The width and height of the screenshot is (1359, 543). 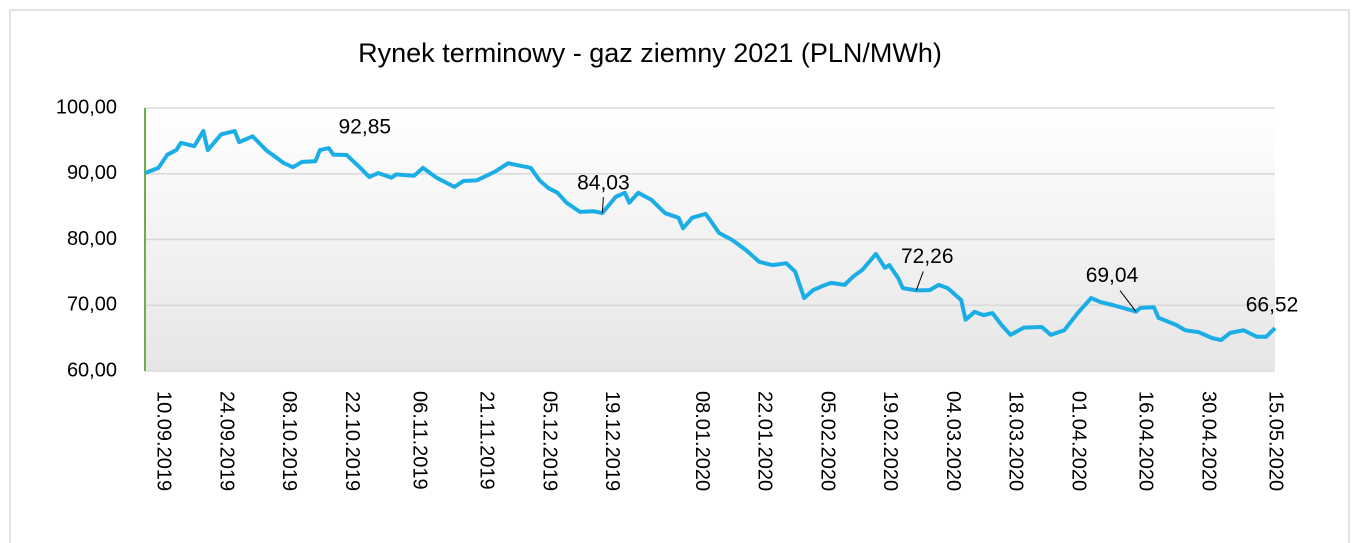 I want to click on x-tick-label: 21.11.2019, so click(x=487, y=440).